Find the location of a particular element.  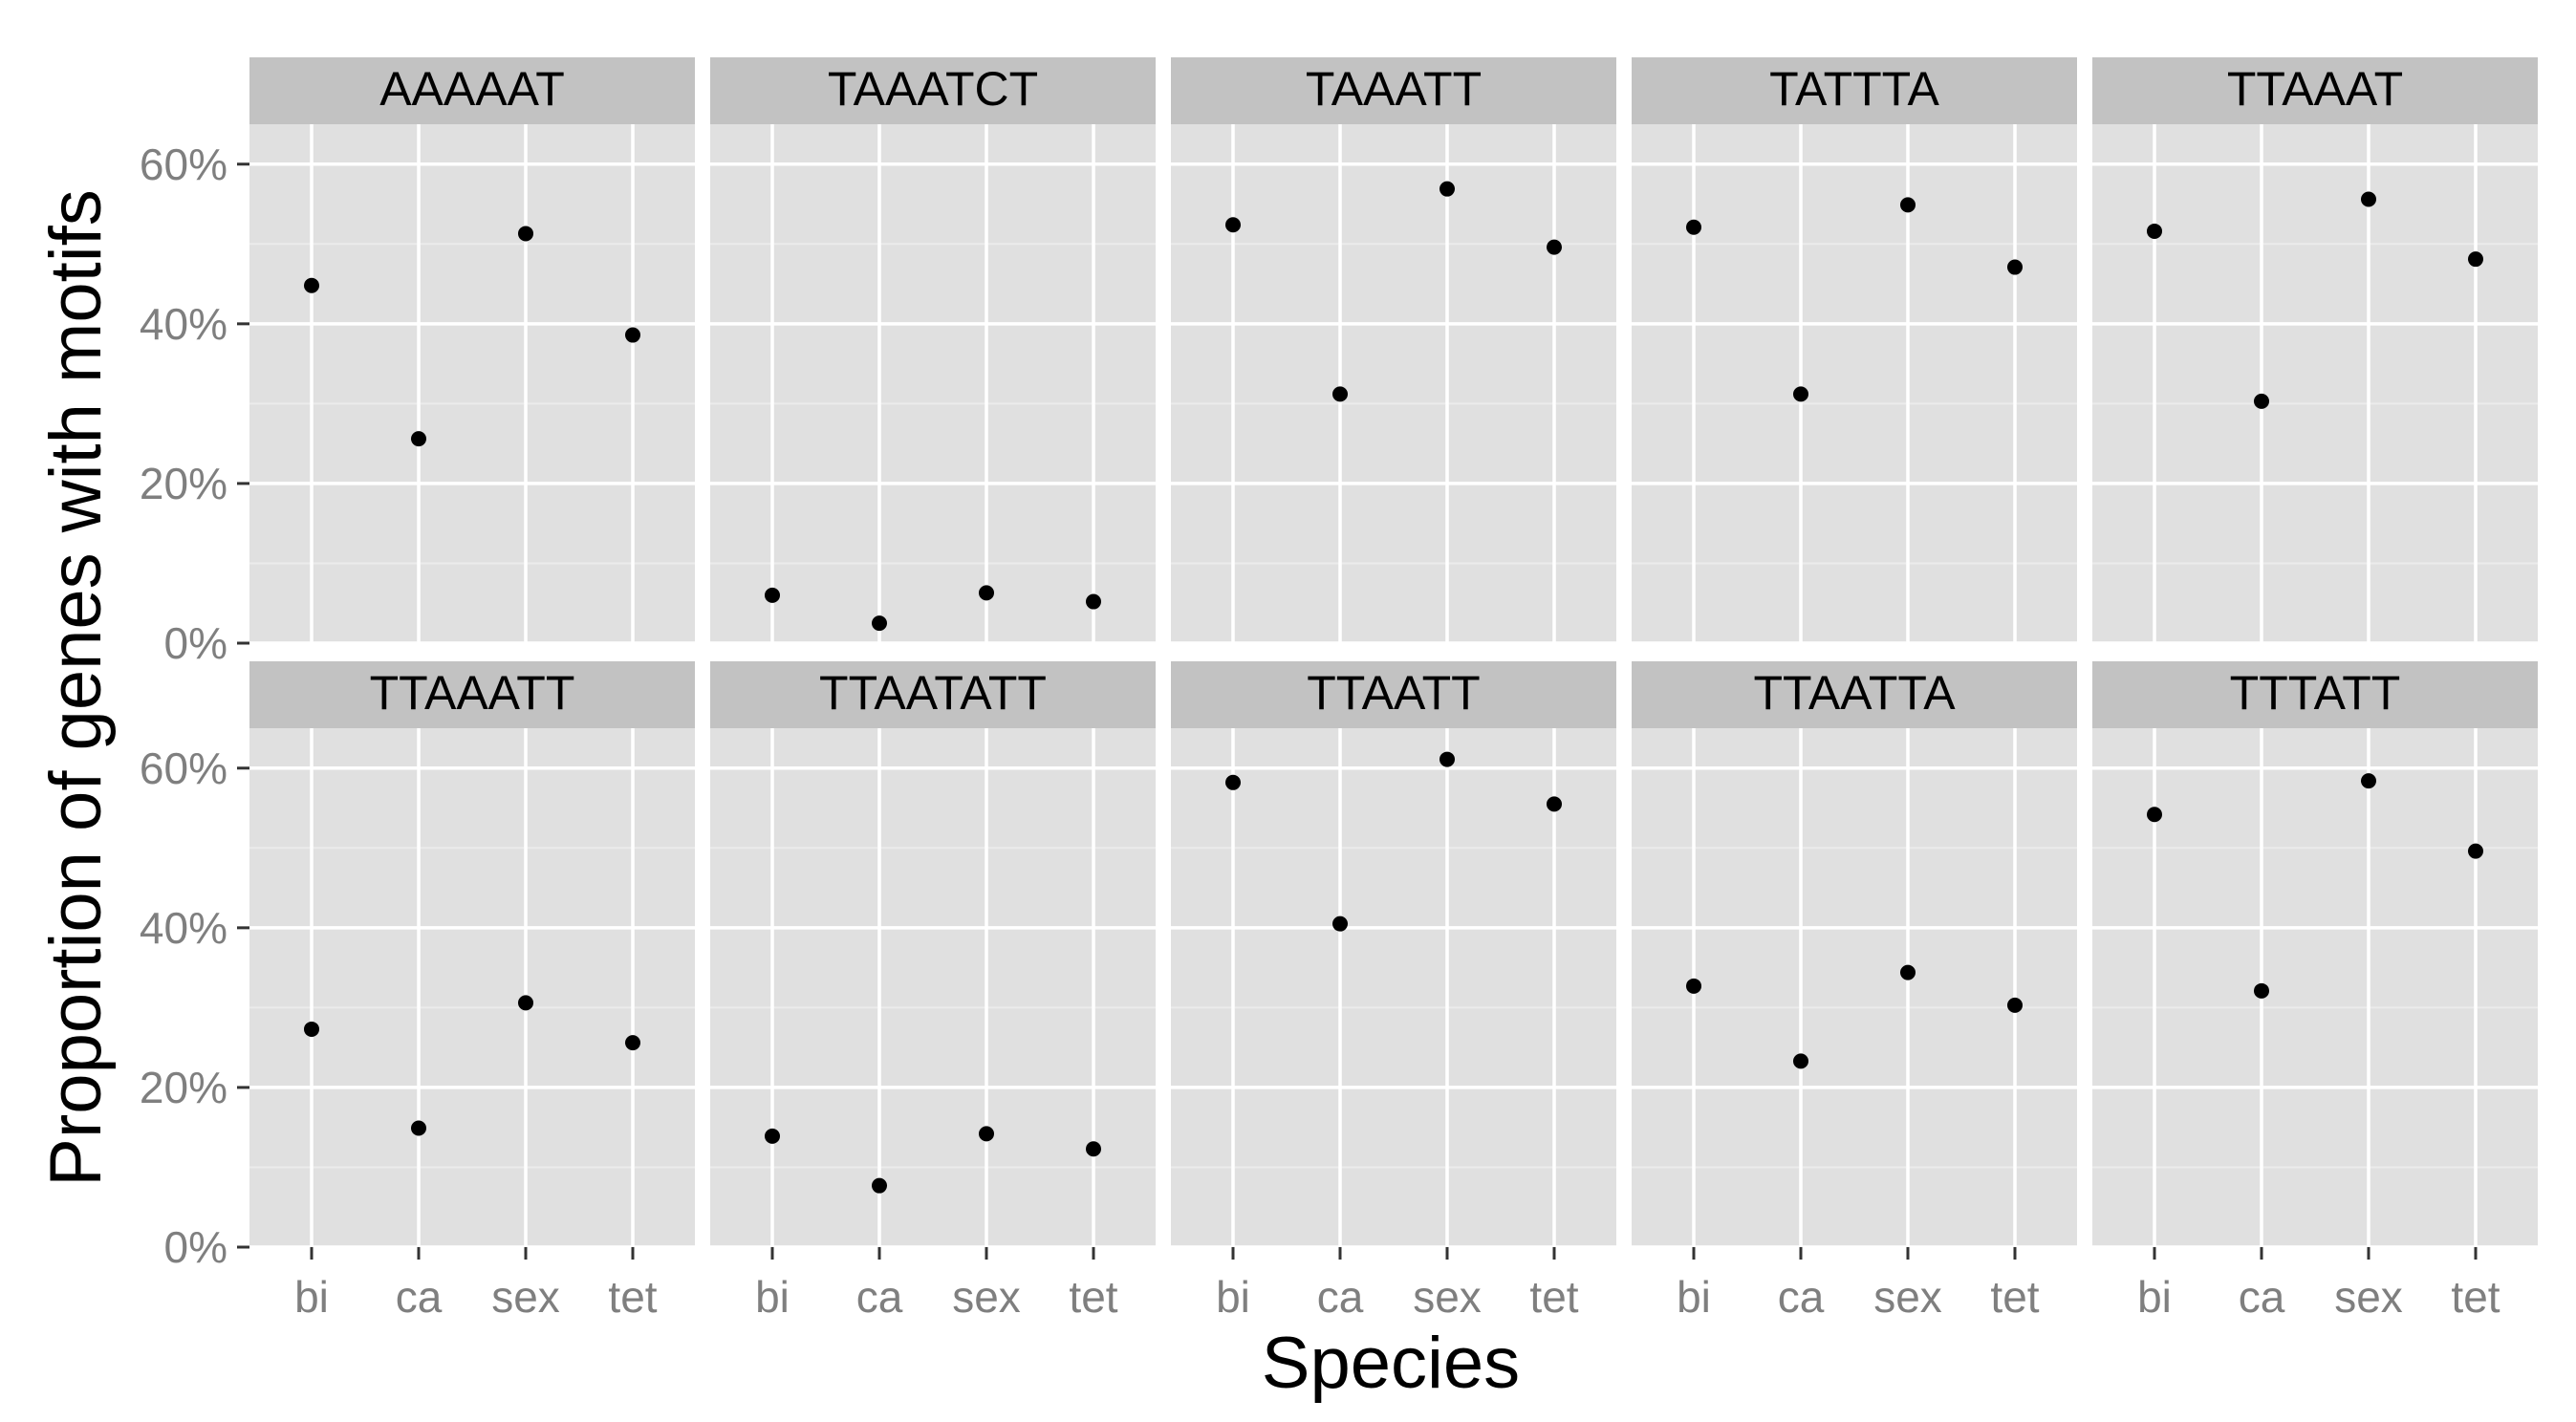

facet-panel-aaaaat: AAAAAT is located at coordinates (472, 351).